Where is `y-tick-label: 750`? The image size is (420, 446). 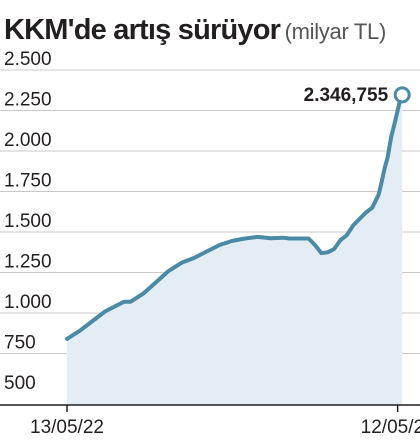
y-tick-label: 750 is located at coordinates (20, 343).